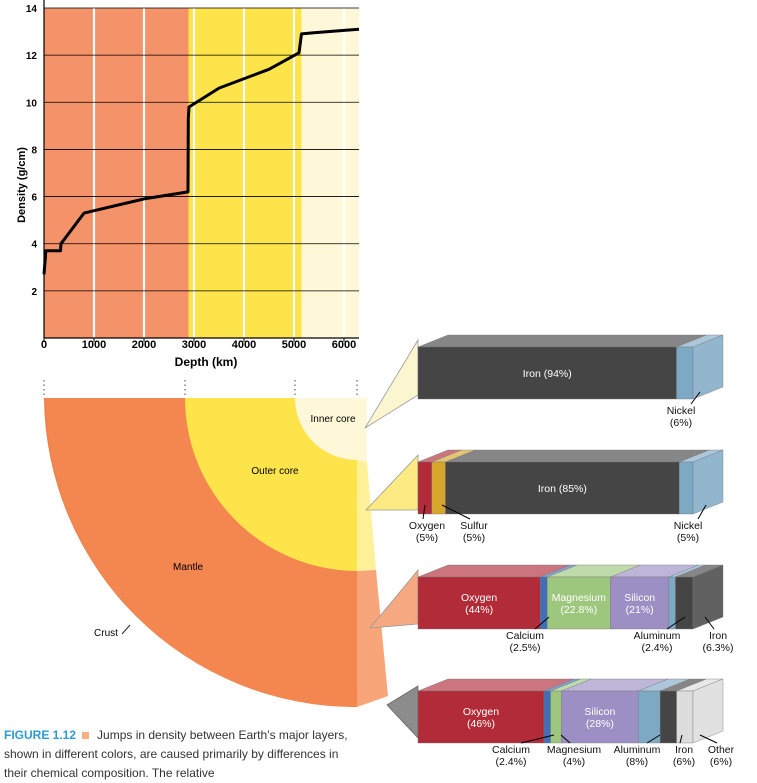 The width and height of the screenshot is (757, 783). What do you see at coordinates (718, 648) in the screenshot?
I see `label-iron: (6.3%)` at bounding box center [718, 648].